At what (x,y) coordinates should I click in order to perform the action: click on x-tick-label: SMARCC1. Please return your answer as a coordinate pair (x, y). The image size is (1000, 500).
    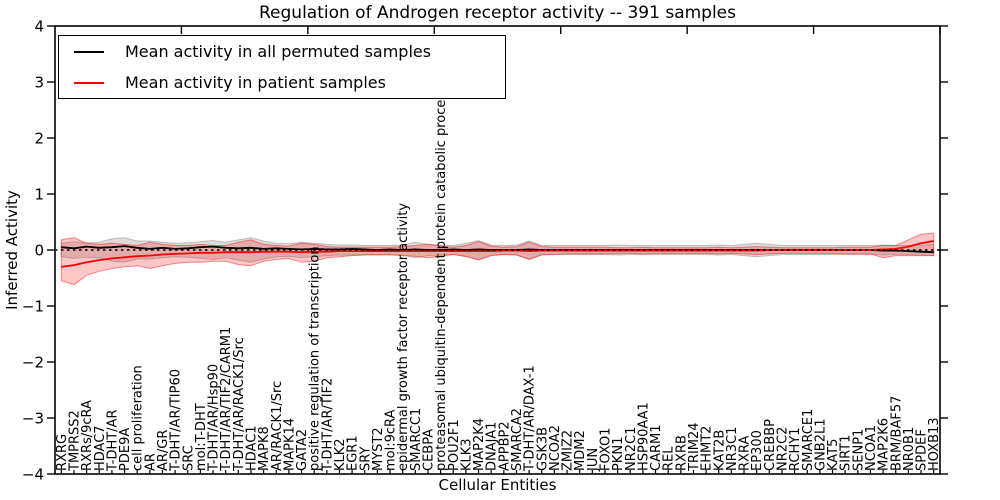
    Looking at the image, I should click on (416, 439).